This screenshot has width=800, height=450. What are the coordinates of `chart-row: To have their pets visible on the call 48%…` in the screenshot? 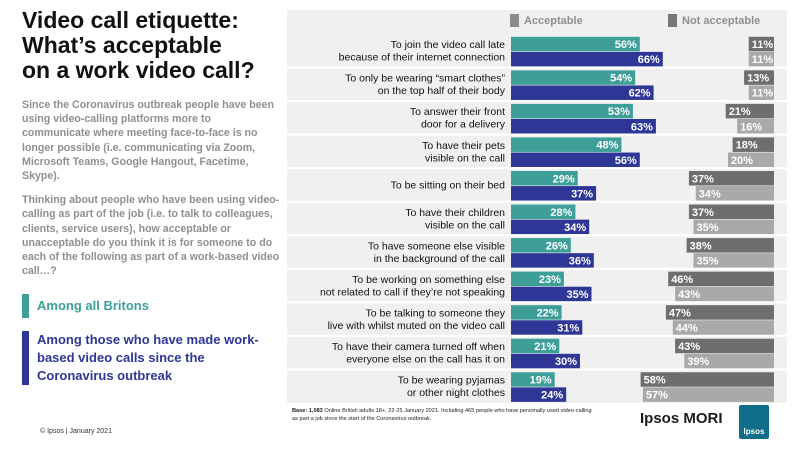 It's located at (537, 150).